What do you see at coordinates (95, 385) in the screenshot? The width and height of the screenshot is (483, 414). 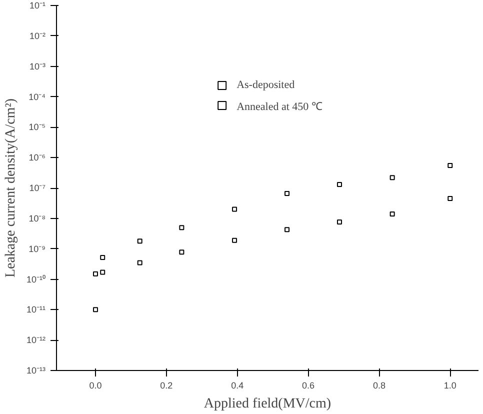 I see `x-tick-label: 0.0` at bounding box center [95, 385].